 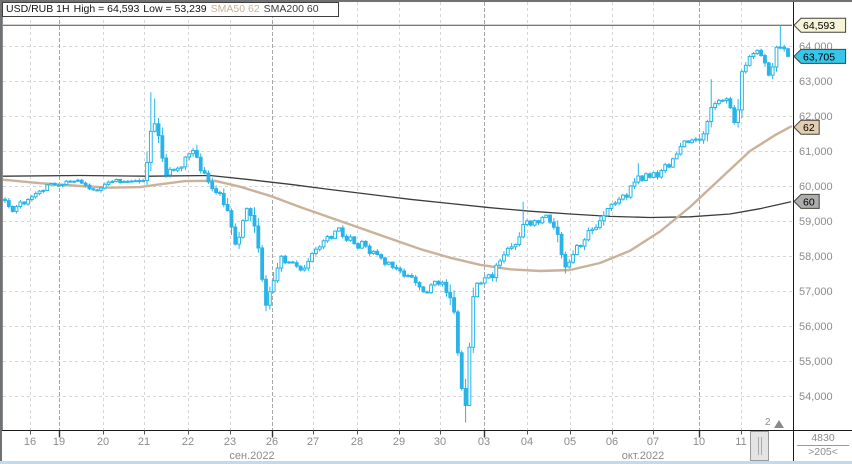 I want to click on date-label: 19, so click(x=59, y=442).